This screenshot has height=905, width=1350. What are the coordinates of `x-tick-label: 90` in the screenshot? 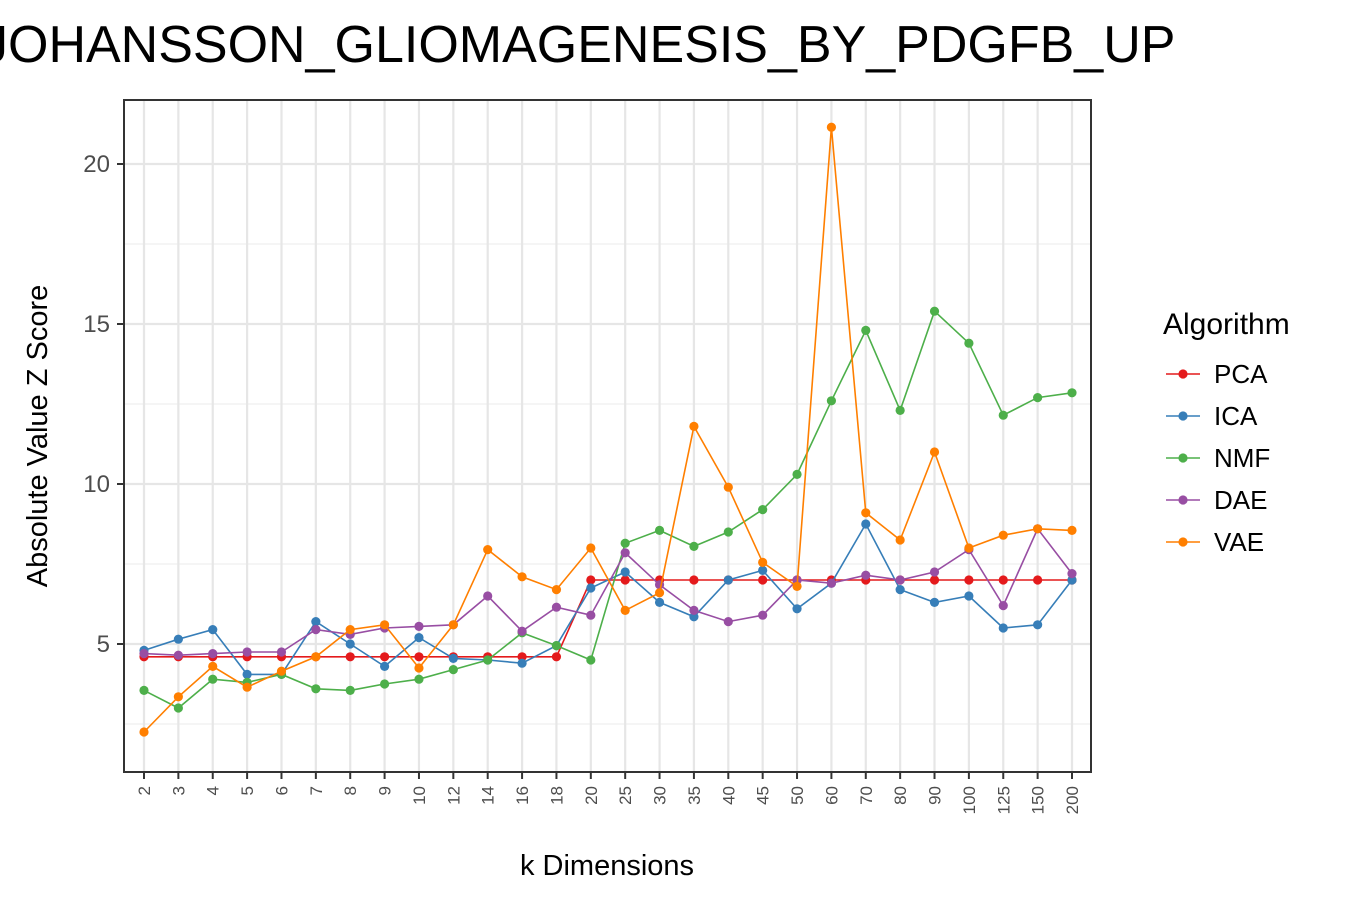 It's located at (935, 795).